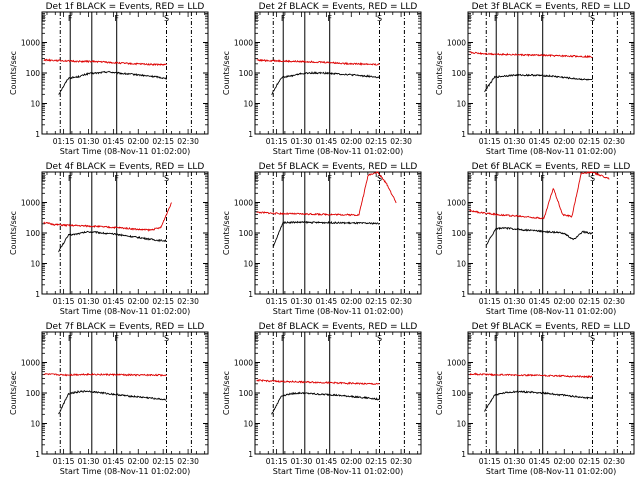  I want to click on panel-title: Det 4f BLACK = Events, RED = LLD, so click(125, 167).